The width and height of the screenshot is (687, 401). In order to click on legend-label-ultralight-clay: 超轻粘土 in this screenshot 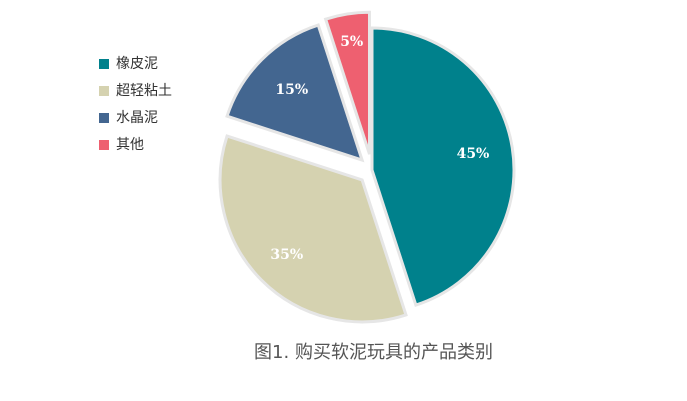, I will do `click(144, 91)`.